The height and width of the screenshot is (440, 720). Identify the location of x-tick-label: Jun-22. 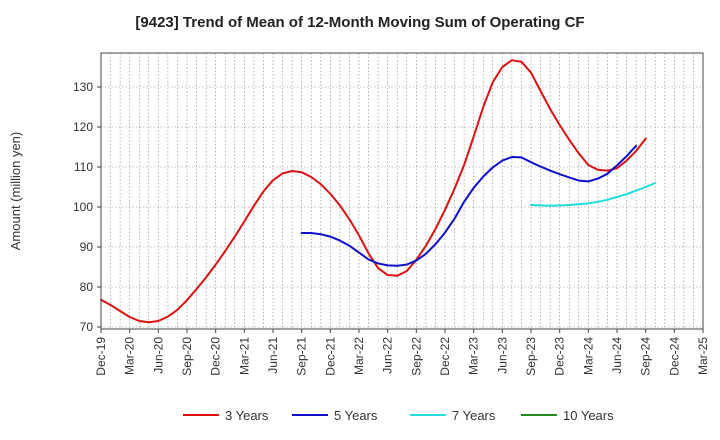
(388, 355).